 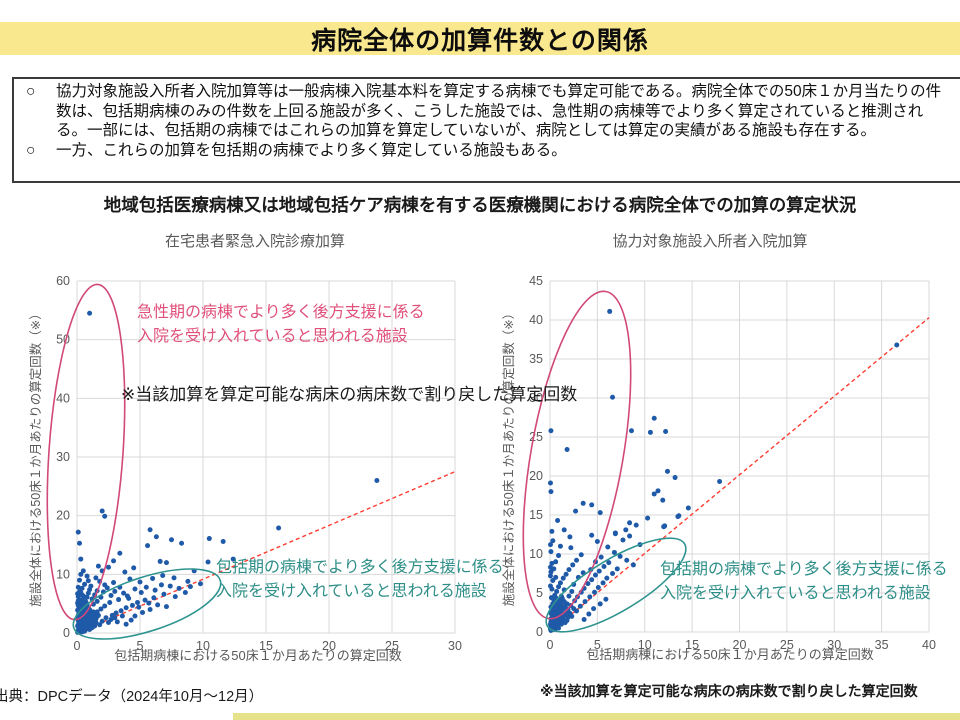 What do you see at coordinates (795, 593) in the screenshot?
I see `houkatsu-annotation-right-line2: 入院を受け入れていると思われる施設` at bounding box center [795, 593].